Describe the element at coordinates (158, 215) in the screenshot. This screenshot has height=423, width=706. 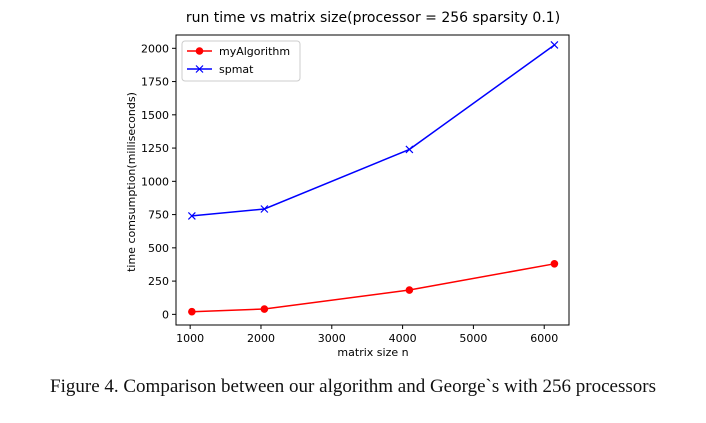
I see `y-tick-label: 750` at that location.